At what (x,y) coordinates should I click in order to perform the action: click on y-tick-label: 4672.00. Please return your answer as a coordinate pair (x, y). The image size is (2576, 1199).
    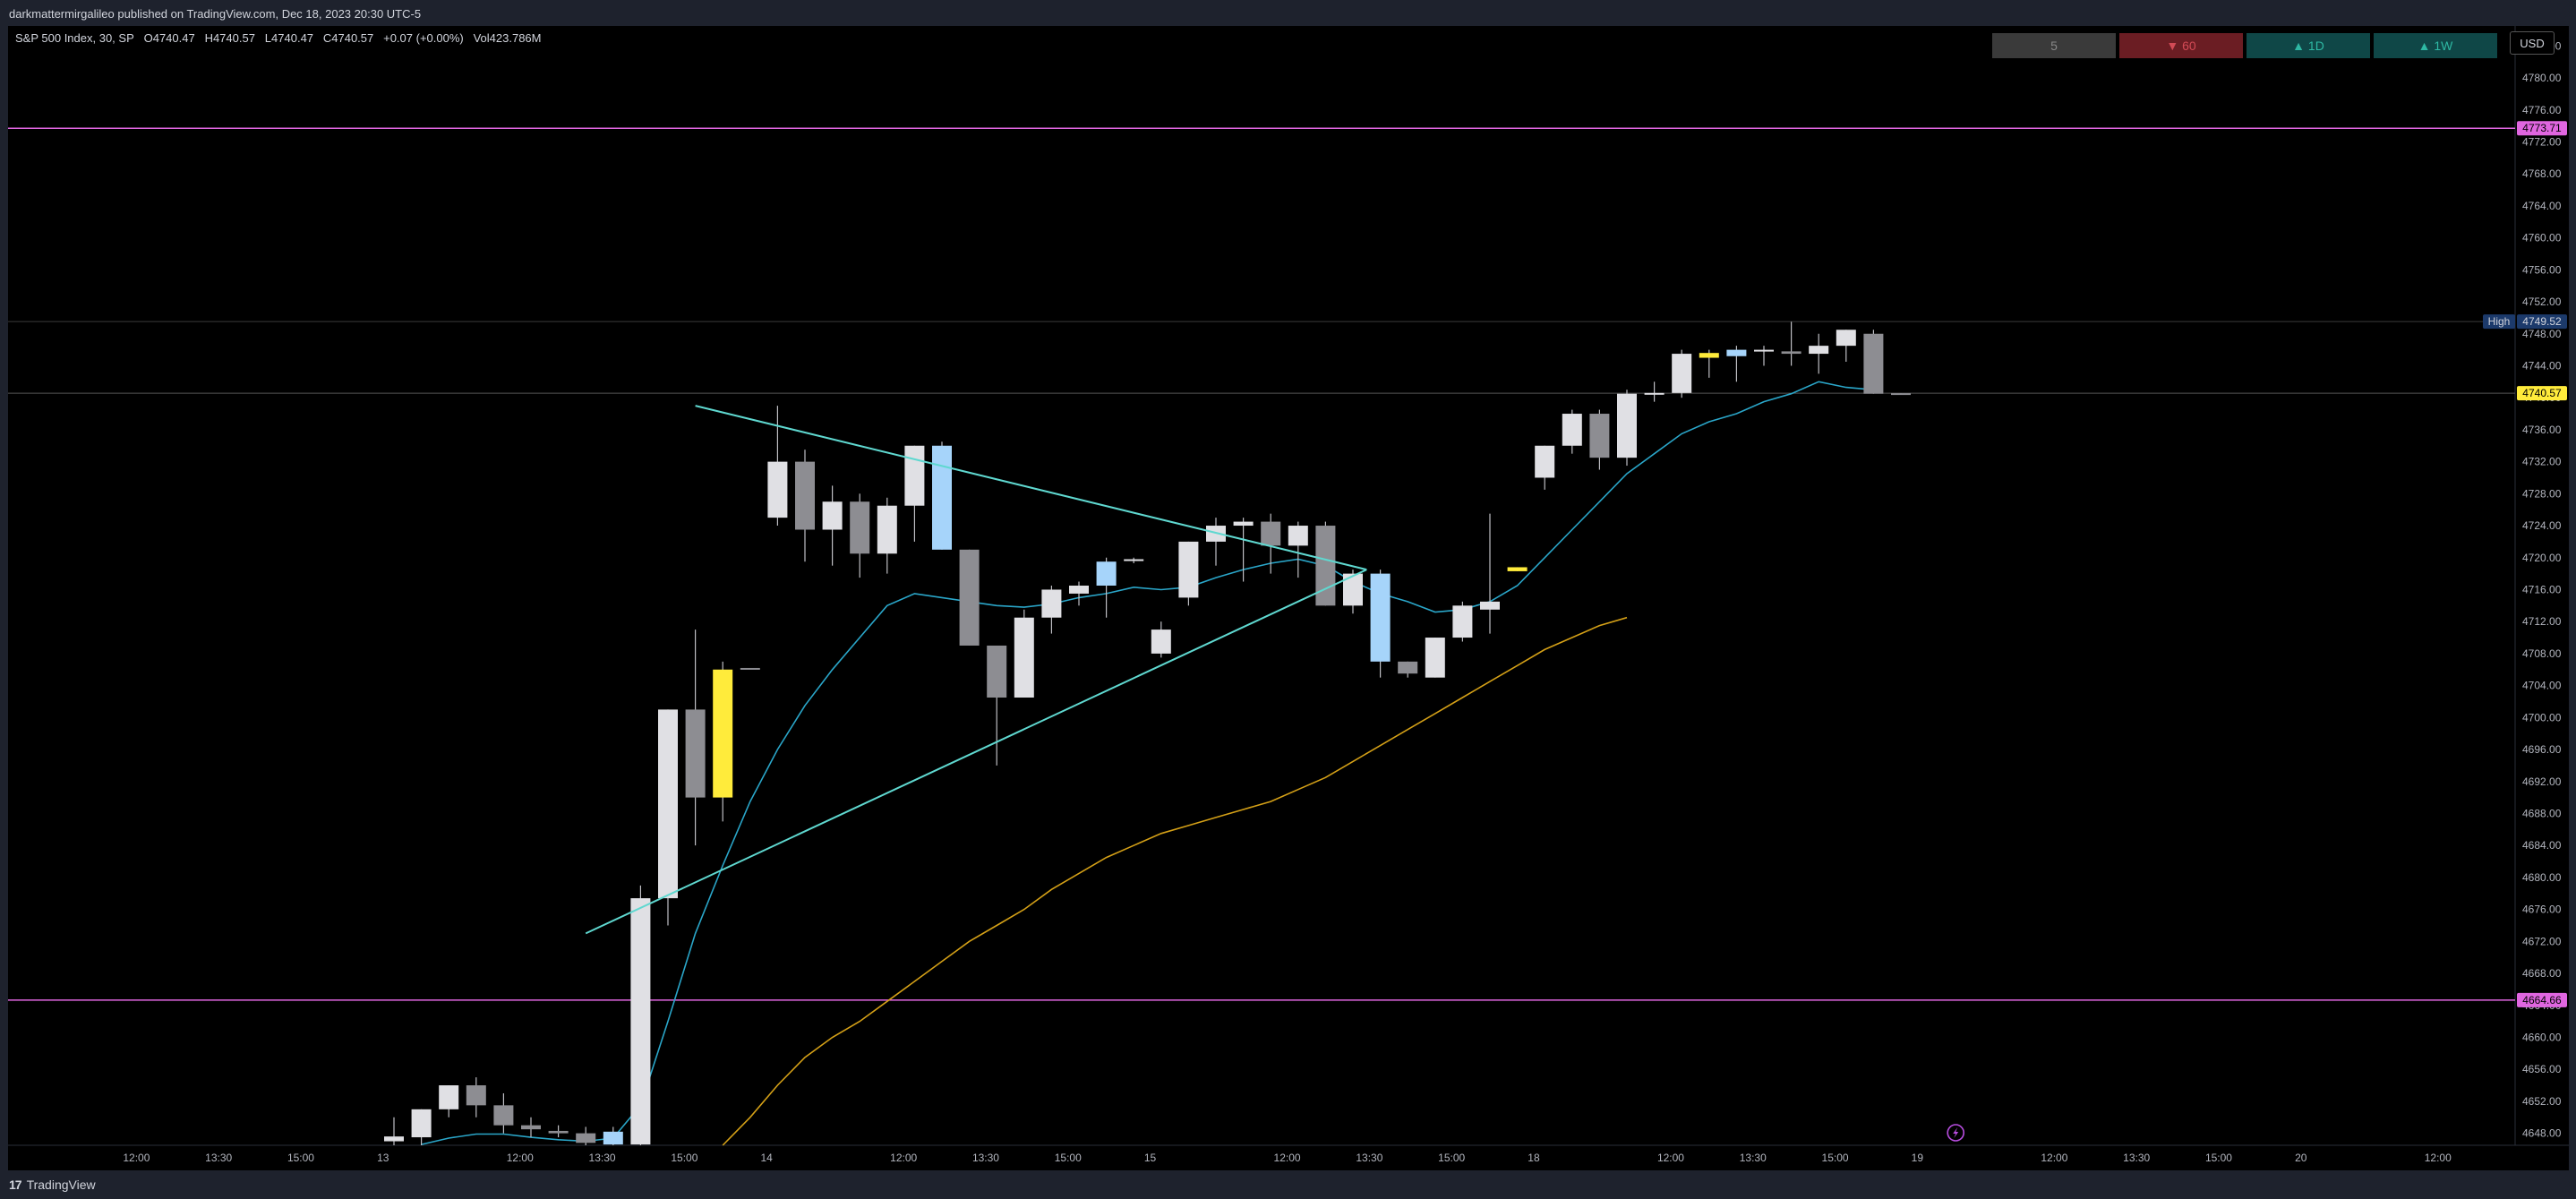
    Looking at the image, I should click on (2542, 941).